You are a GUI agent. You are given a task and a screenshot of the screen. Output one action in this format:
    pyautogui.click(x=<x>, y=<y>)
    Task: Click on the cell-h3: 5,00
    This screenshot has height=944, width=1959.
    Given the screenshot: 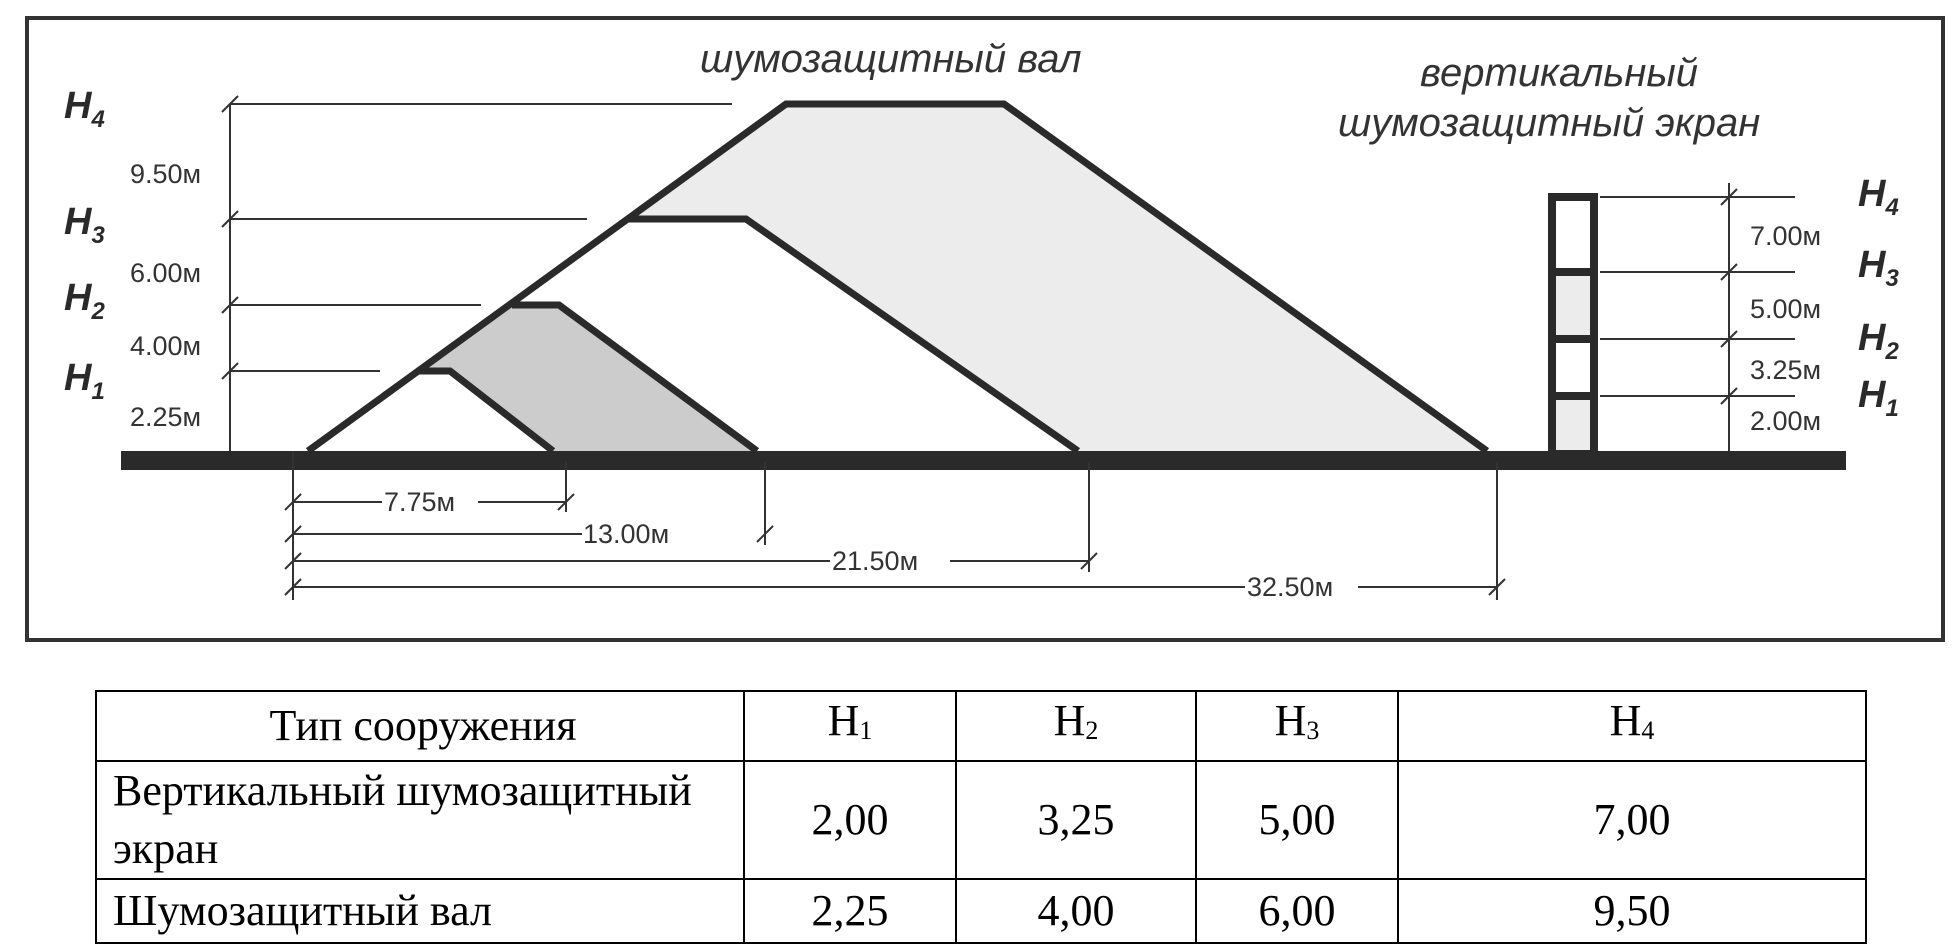 What is the action you would take?
    pyautogui.click(x=1297, y=820)
    